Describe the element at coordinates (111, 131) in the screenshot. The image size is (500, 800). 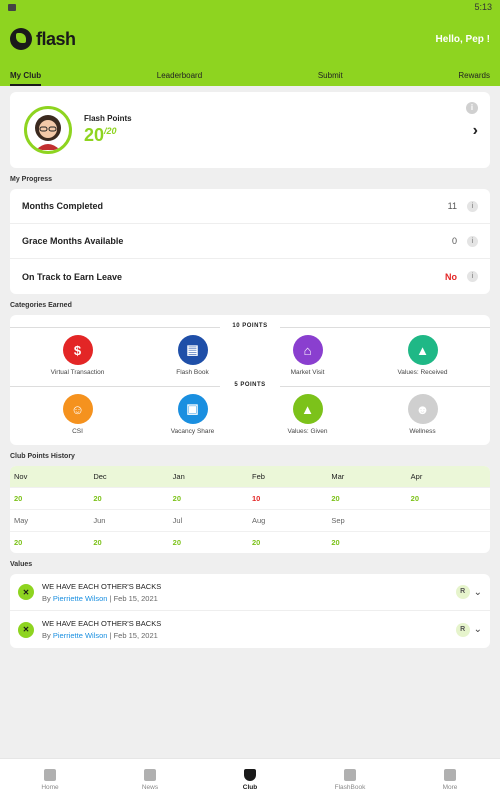
I see `points-max: 20` at that location.